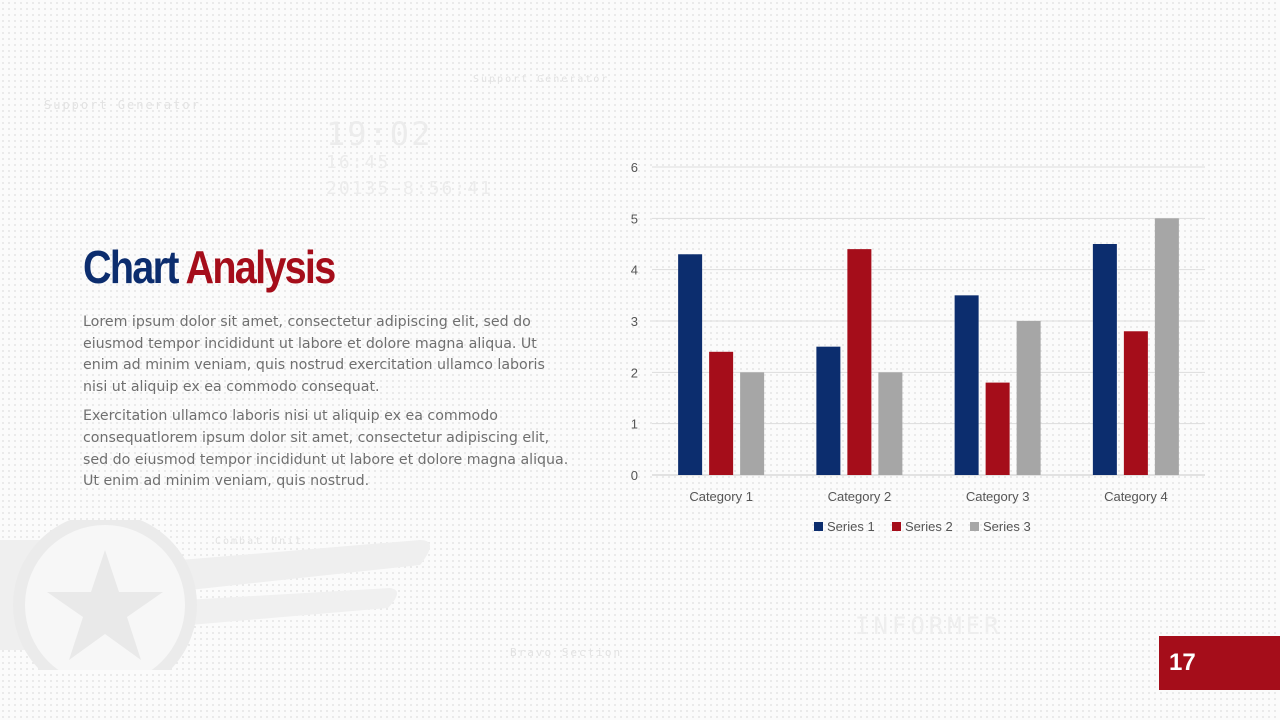 The width and height of the screenshot is (1280, 720). What do you see at coordinates (634, 475) in the screenshot?
I see `y-tick-label: 0` at bounding box center [634, 475].